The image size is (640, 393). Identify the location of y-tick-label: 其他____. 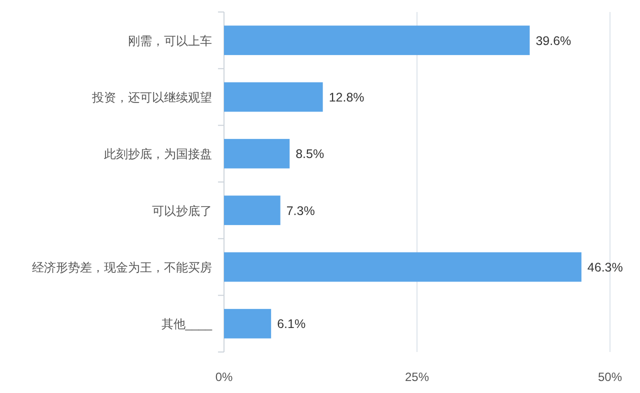
(186, 324).